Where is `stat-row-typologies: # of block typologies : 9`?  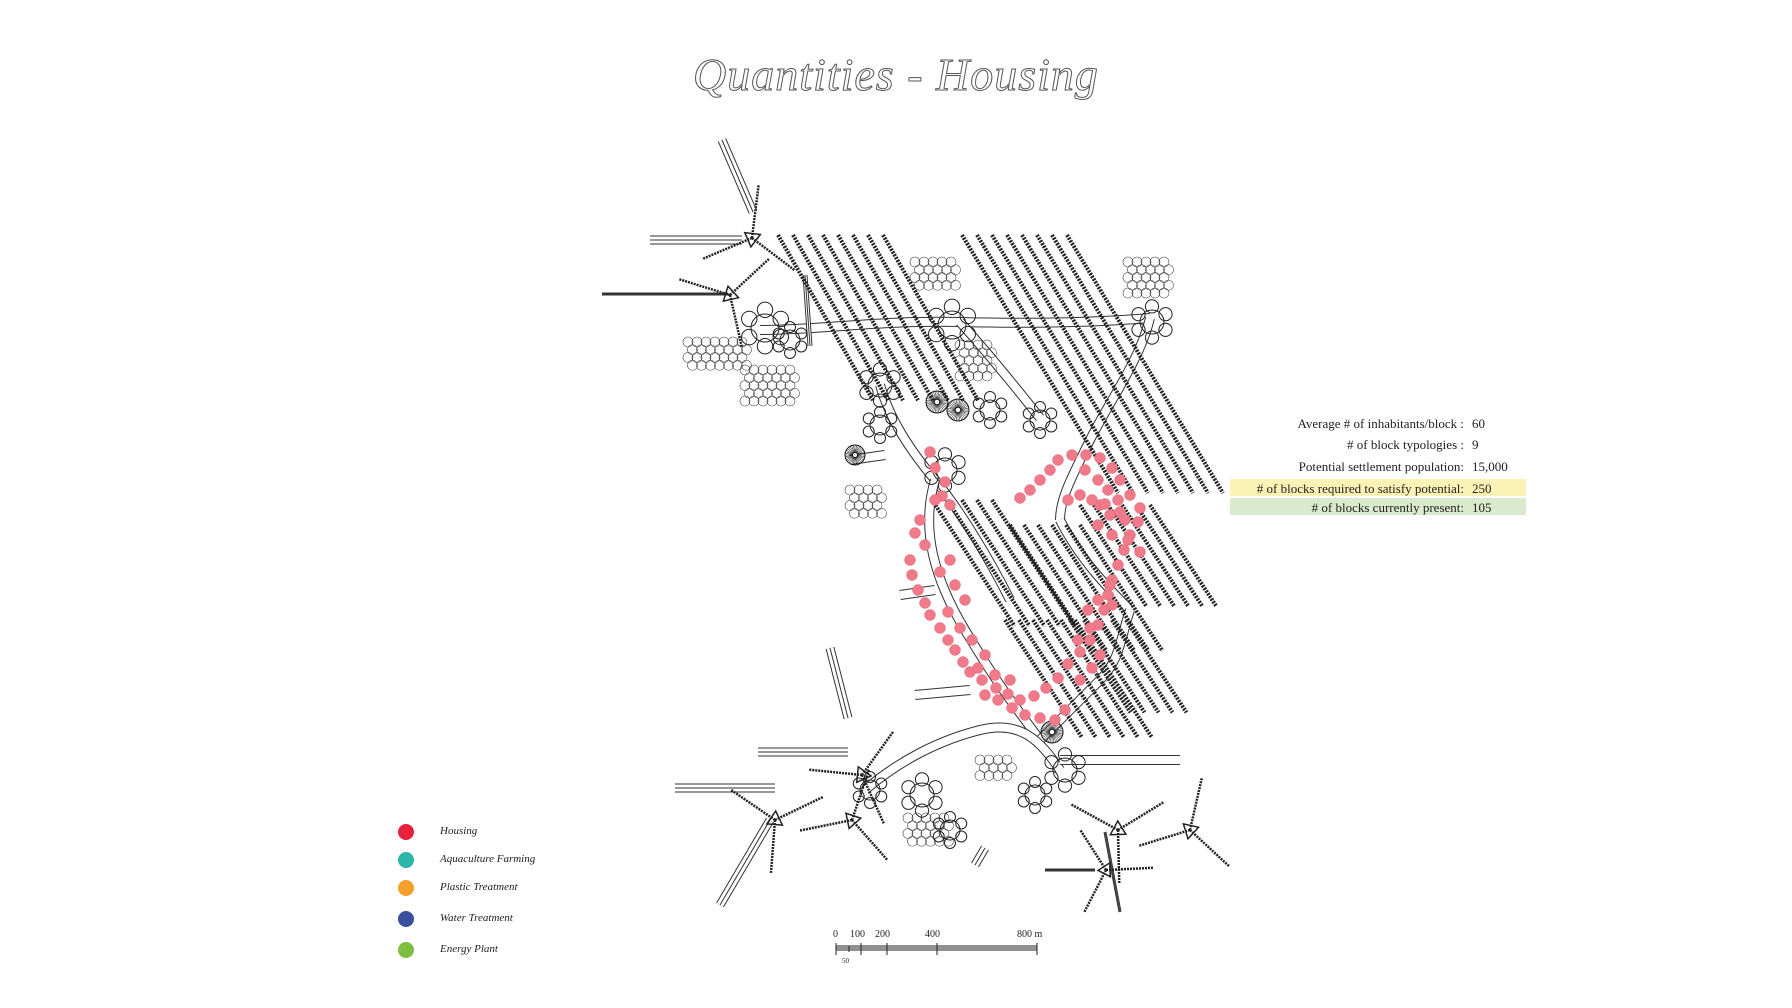
stat-row-typologies: # of block typologies : 9 is located at coordinates (1380, 444).